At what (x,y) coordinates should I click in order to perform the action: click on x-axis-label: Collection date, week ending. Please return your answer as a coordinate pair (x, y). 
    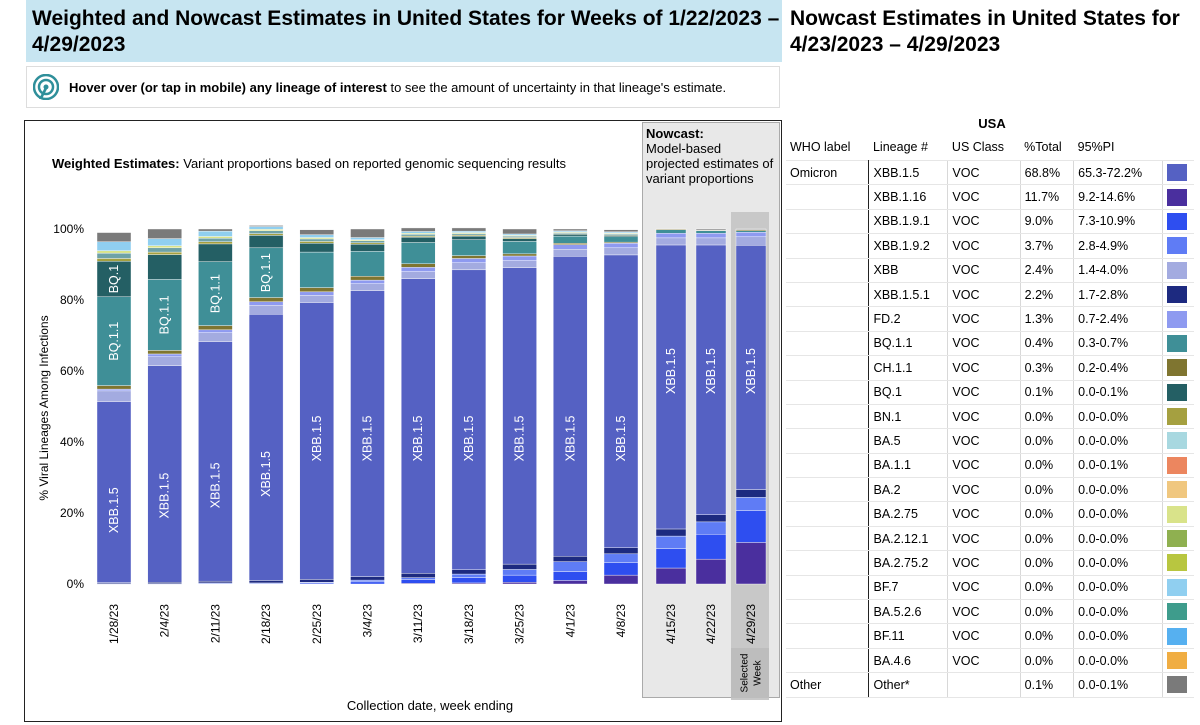
    Looking at the image, I should click on (430, 705).